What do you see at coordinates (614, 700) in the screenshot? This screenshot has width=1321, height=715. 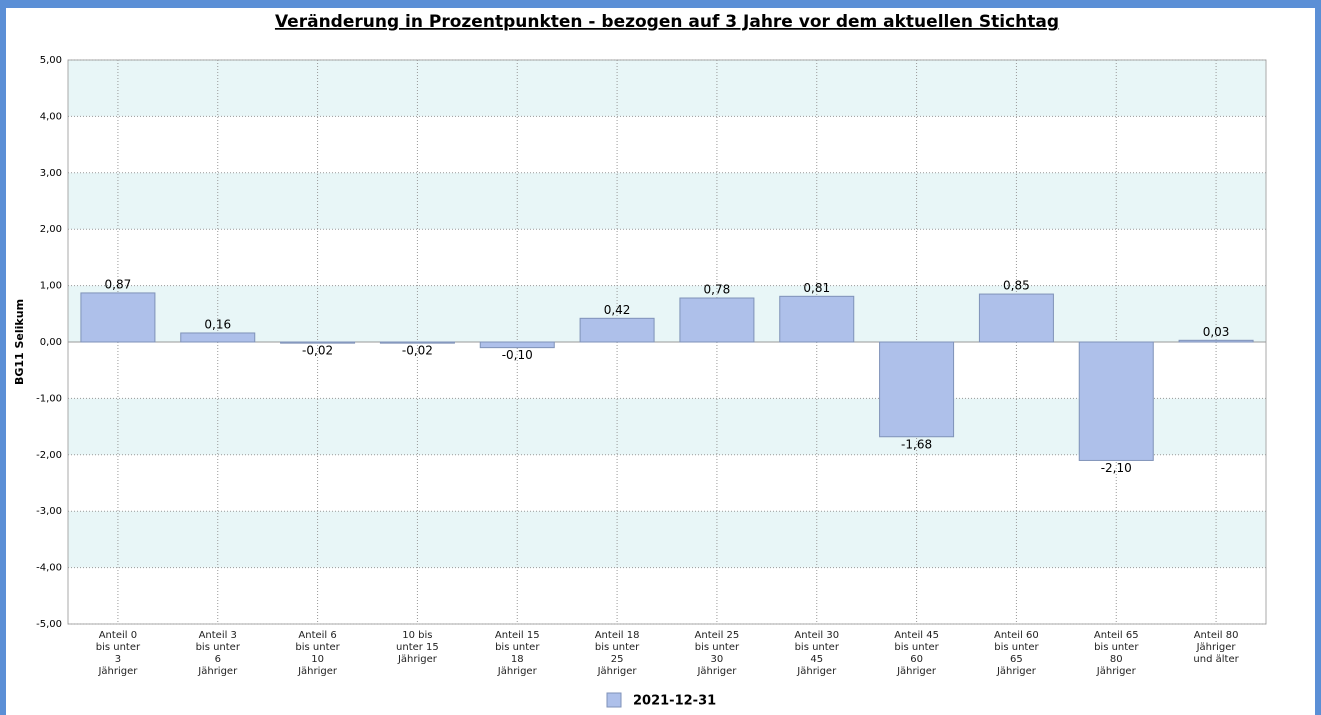 I see `legend-swatch` at bounding box center [614, 700].